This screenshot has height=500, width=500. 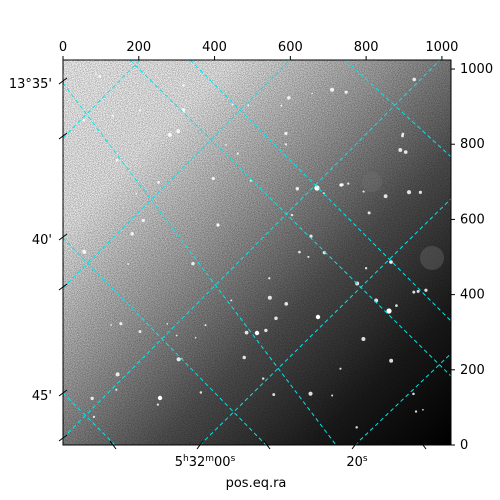 I want to click on dec-label-35: 13°35', so click(x=30, y=84).